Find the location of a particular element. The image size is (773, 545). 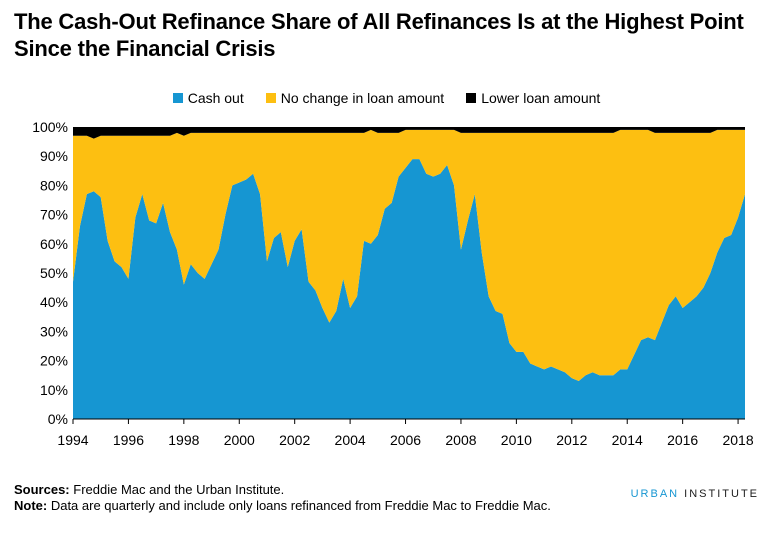

y-tick-label: 40% is located at coordinates (54, 302).